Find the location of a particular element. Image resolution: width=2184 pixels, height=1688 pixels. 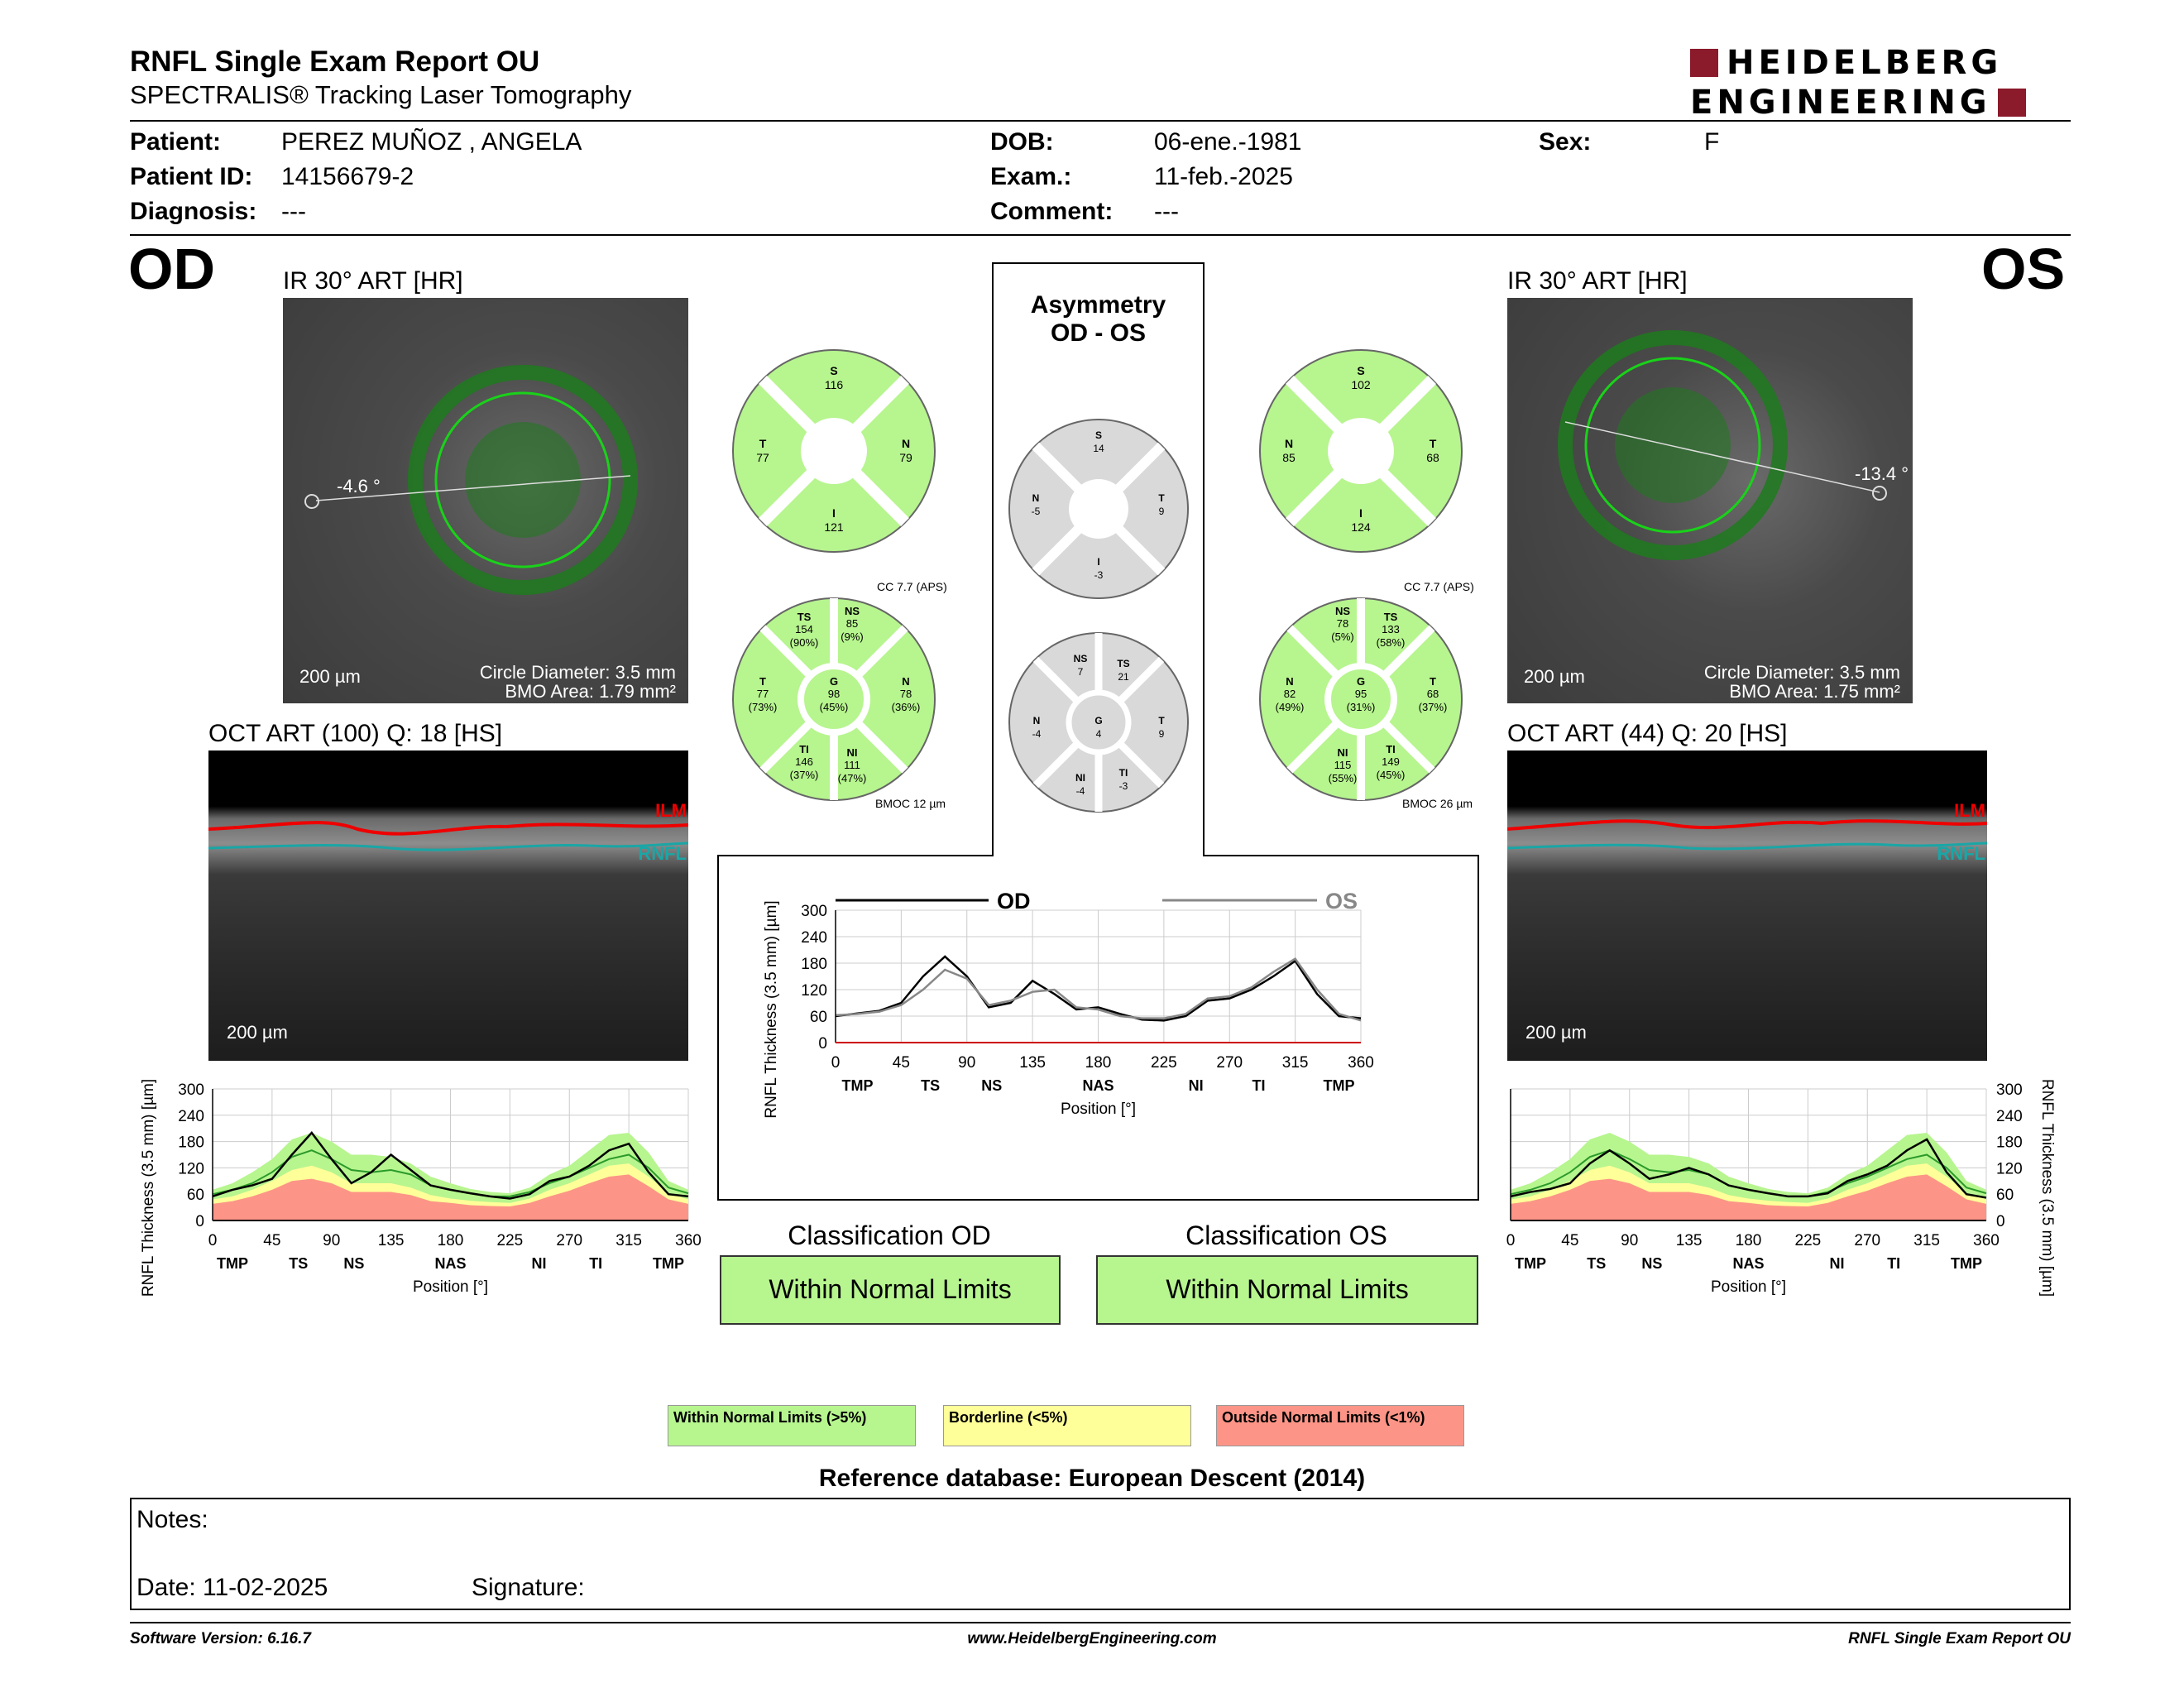

header-rule is located at coordinates (1100, 121).